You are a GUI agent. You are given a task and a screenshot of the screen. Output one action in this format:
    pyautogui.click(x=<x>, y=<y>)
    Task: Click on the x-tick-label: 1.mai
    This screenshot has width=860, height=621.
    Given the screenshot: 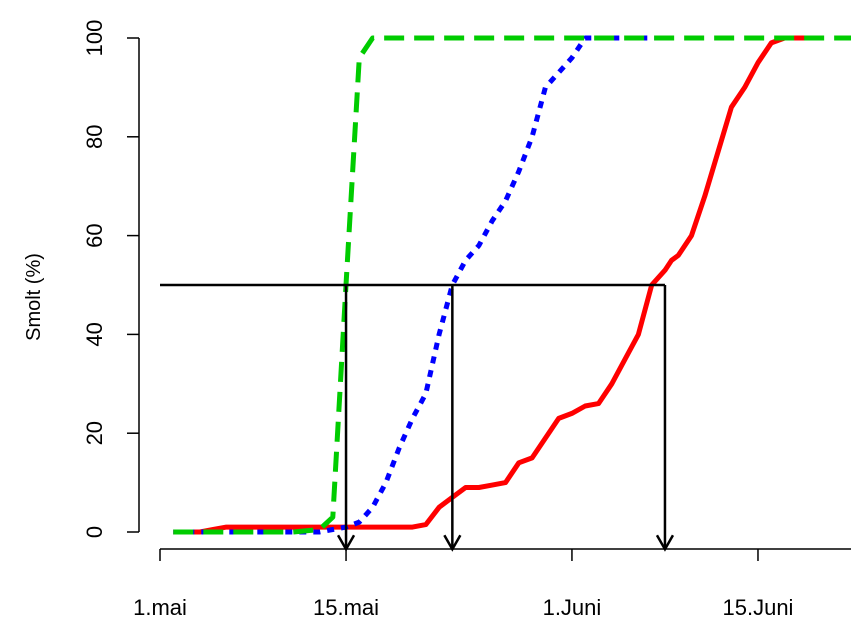 What is the action you would take?
    pyautogui.click(x=160, y=607)
    